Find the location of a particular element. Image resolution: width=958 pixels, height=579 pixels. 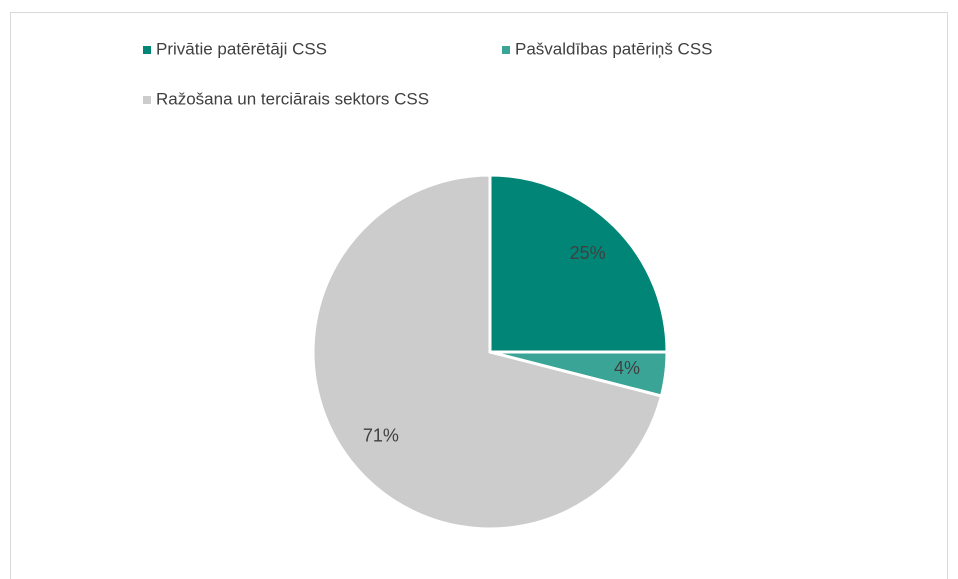

legend-label: Ražošana un terciārais sektors CSS is located at coordinates (292, 98).